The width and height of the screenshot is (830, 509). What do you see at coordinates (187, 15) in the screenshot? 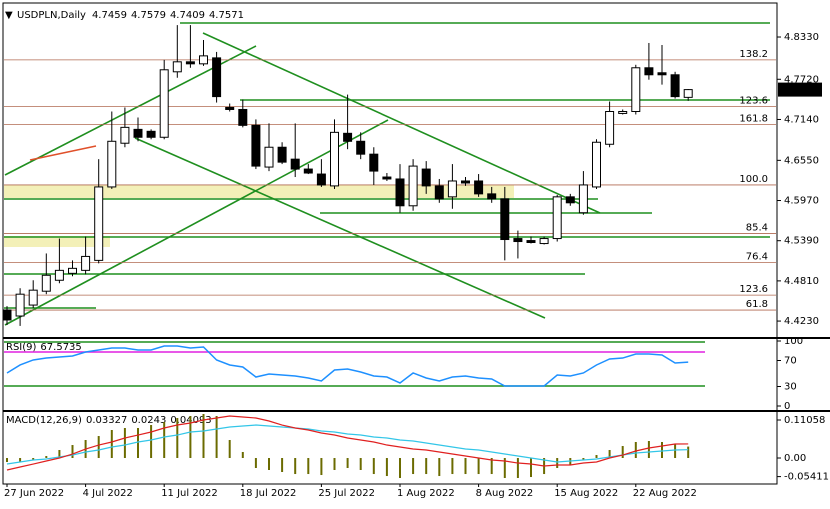
I see `header-low: 4.7409` at bounding box center [187, 15].